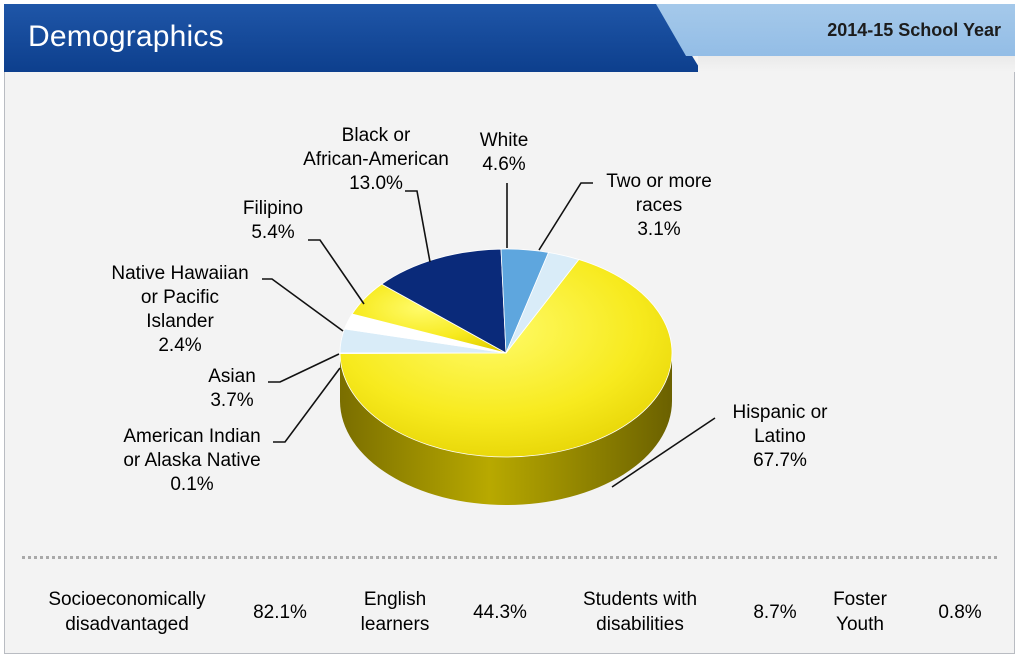 The image size is (1018, 656). I want to click on stat-value-socioeconomically-disadvantaged: 82.1%, so click(280, 612).